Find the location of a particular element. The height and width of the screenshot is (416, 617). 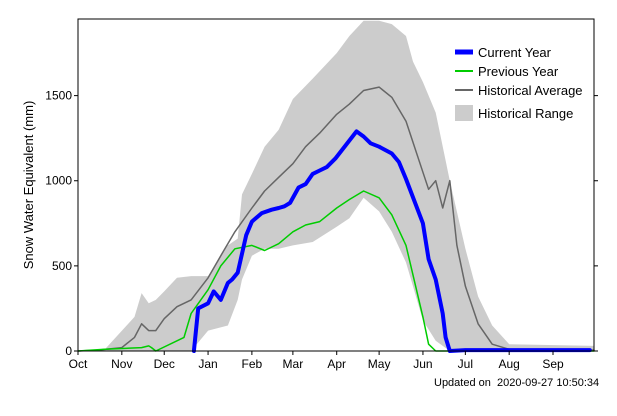

x-tick-label: Nov is located at coordinates (121, 364).